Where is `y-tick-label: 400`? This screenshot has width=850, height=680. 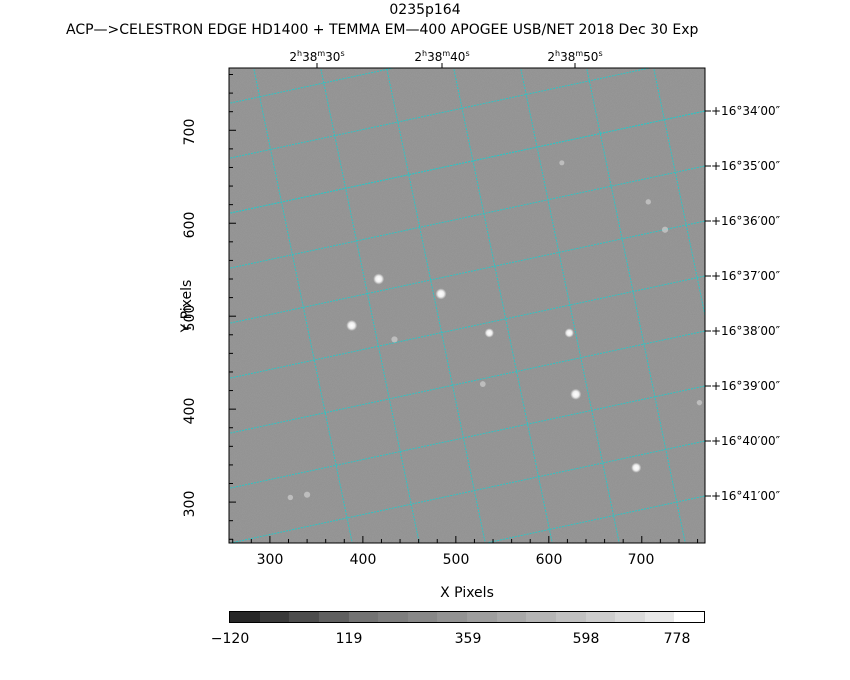 y-tick-label: 400 is located at coordinates (190, 411).